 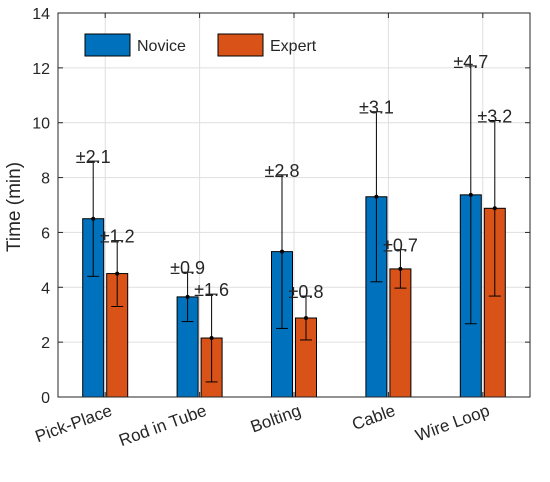 What do you see at coordinates (41, 14) in the screenshot?
I see `y-tick-label: 14` at bounding box center [41, 14].